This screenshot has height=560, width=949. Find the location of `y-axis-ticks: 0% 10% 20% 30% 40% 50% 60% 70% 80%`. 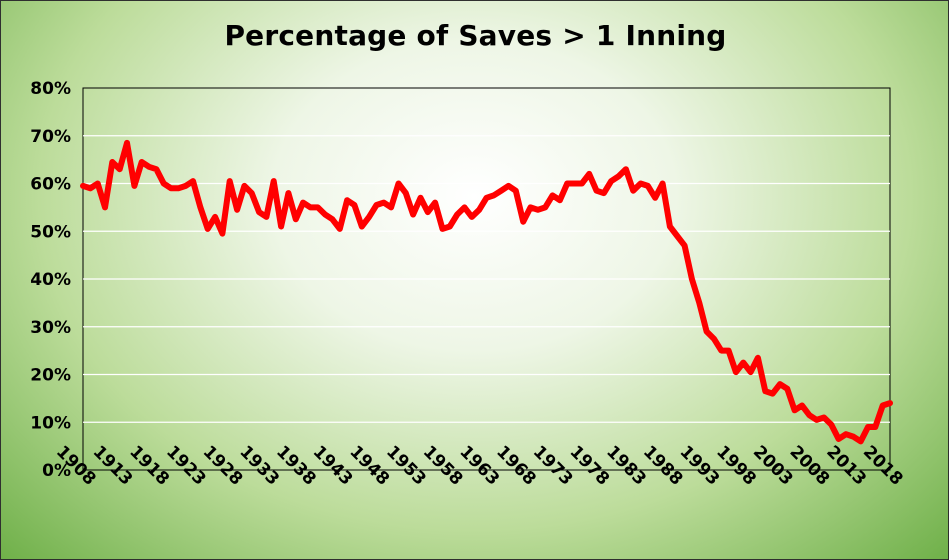

y-axis-ticks: 0% 10% 20% 30% 40% 50% 60% 70% 80% is located at coordinates (50, 280).